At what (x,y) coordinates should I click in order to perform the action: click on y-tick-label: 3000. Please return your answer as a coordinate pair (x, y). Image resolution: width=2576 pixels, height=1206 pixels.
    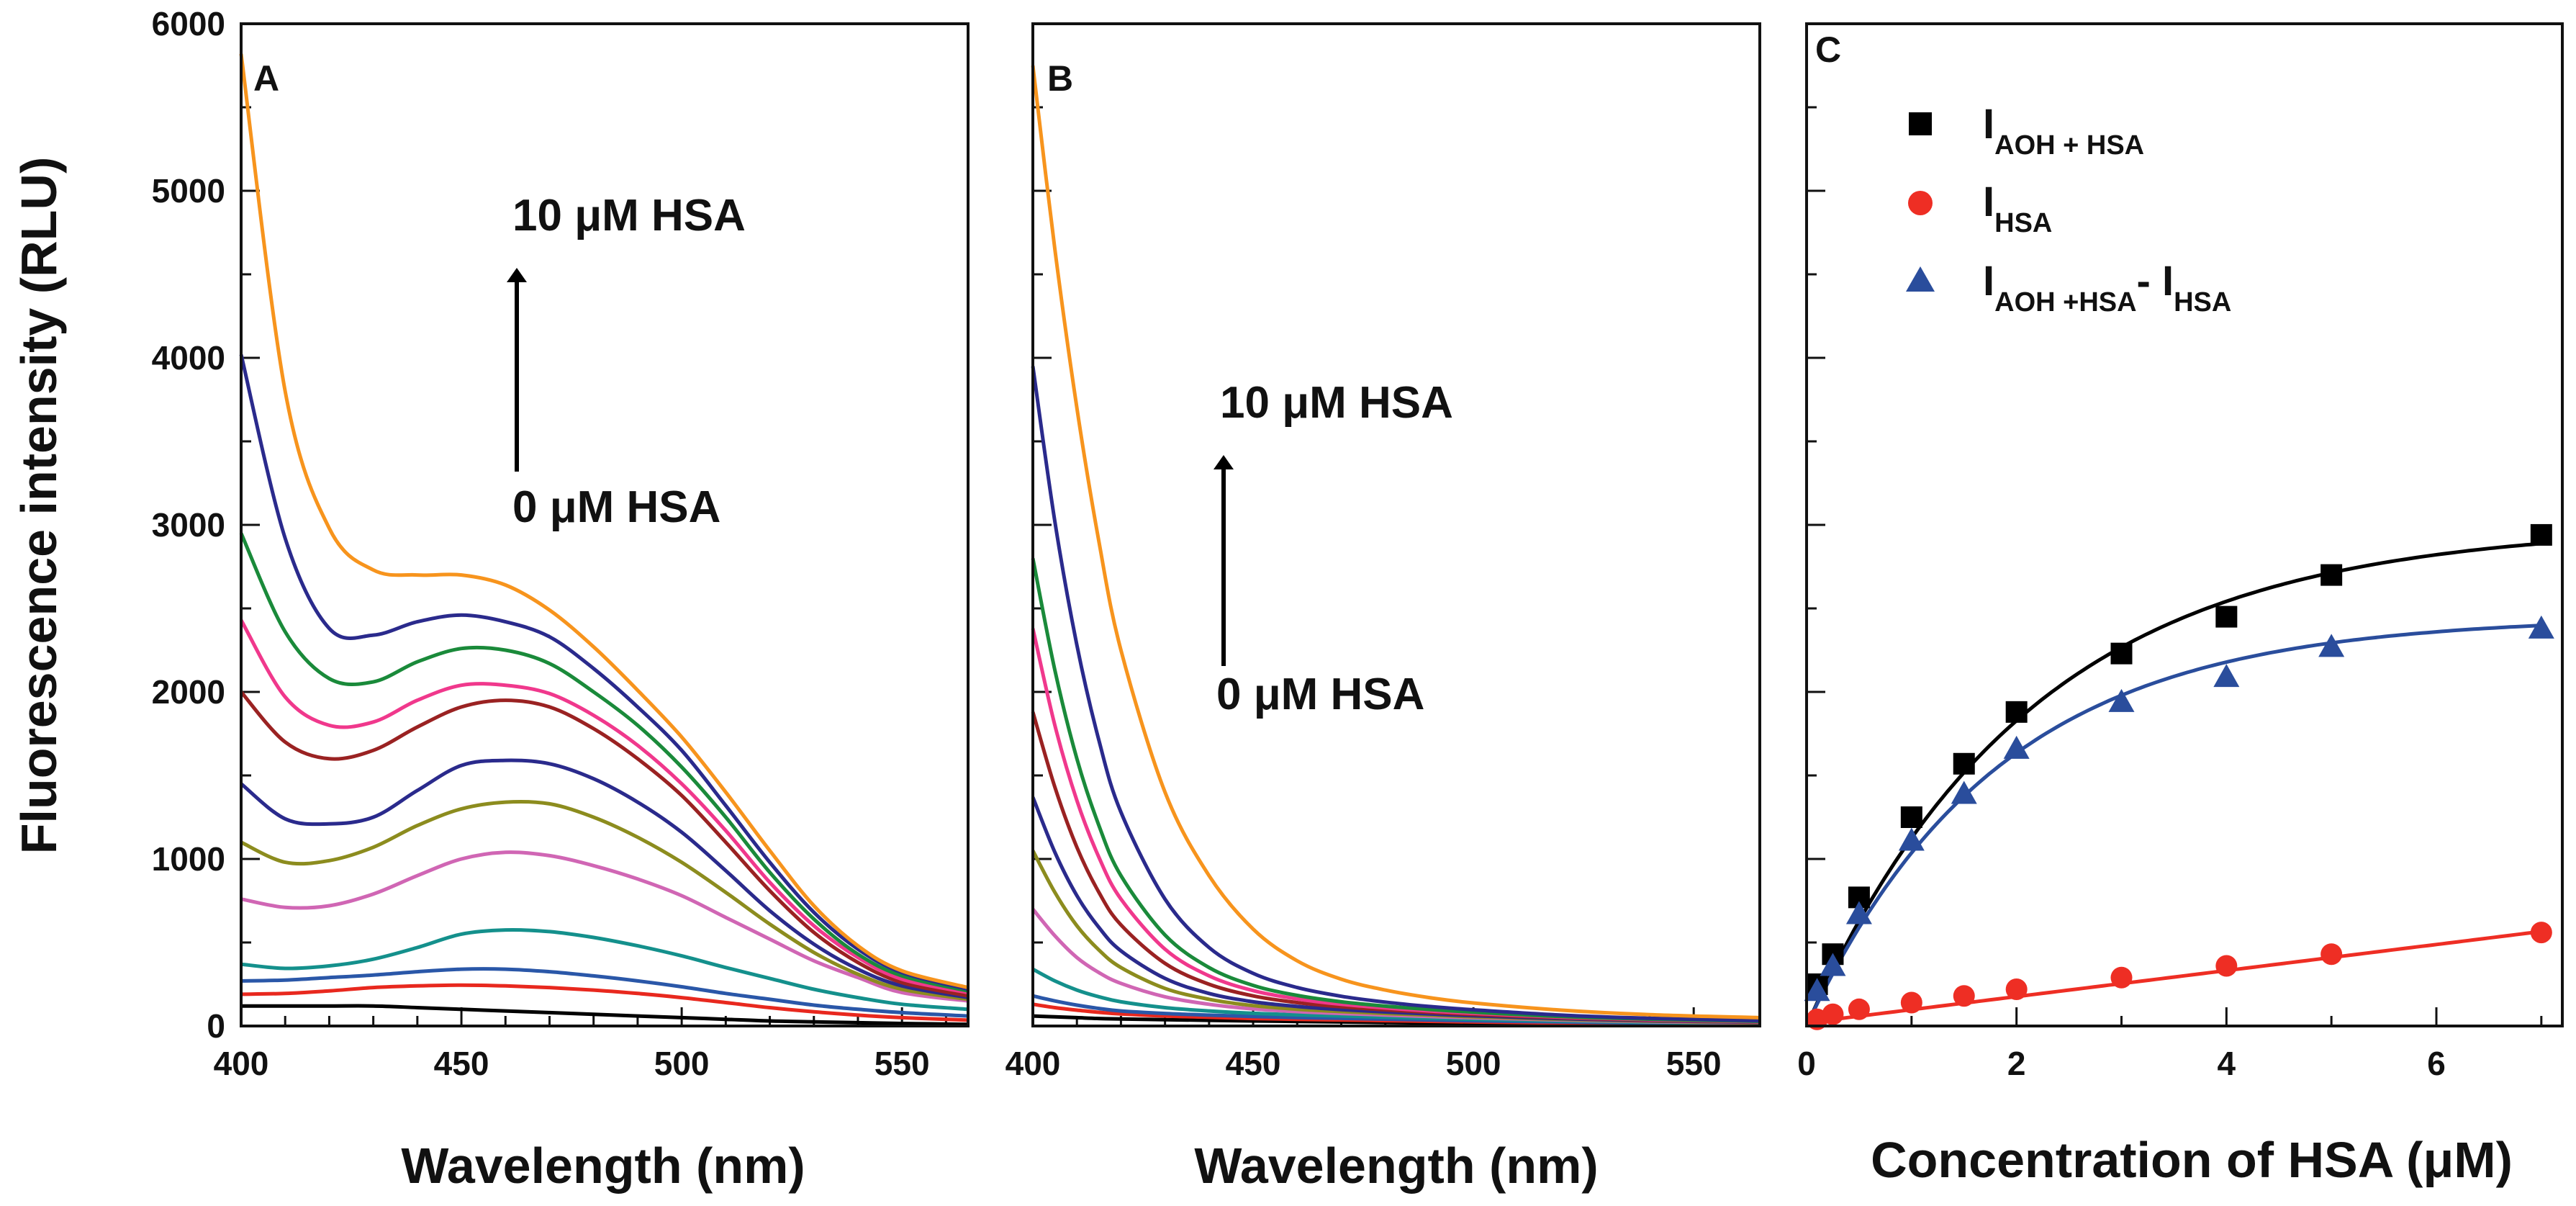
    Looking at the image, I should click on (188, 525).